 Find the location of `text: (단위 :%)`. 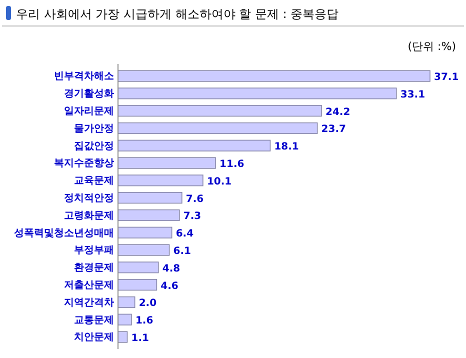

text: (단위 :%) is located at coordinates (432, 46).